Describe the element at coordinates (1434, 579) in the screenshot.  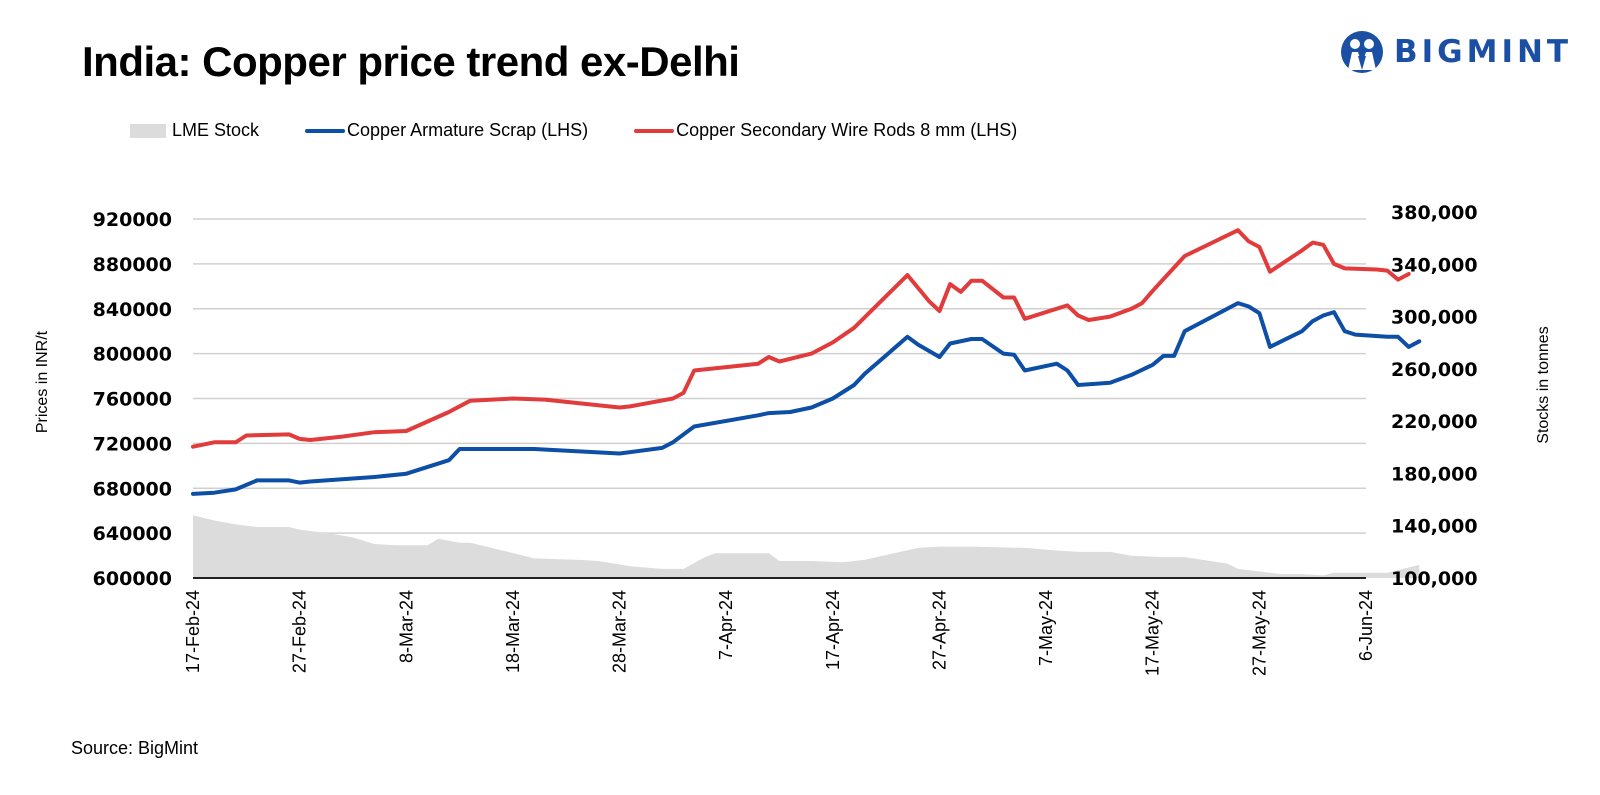
I see `y-right-tick-label: 100,000` at that location.